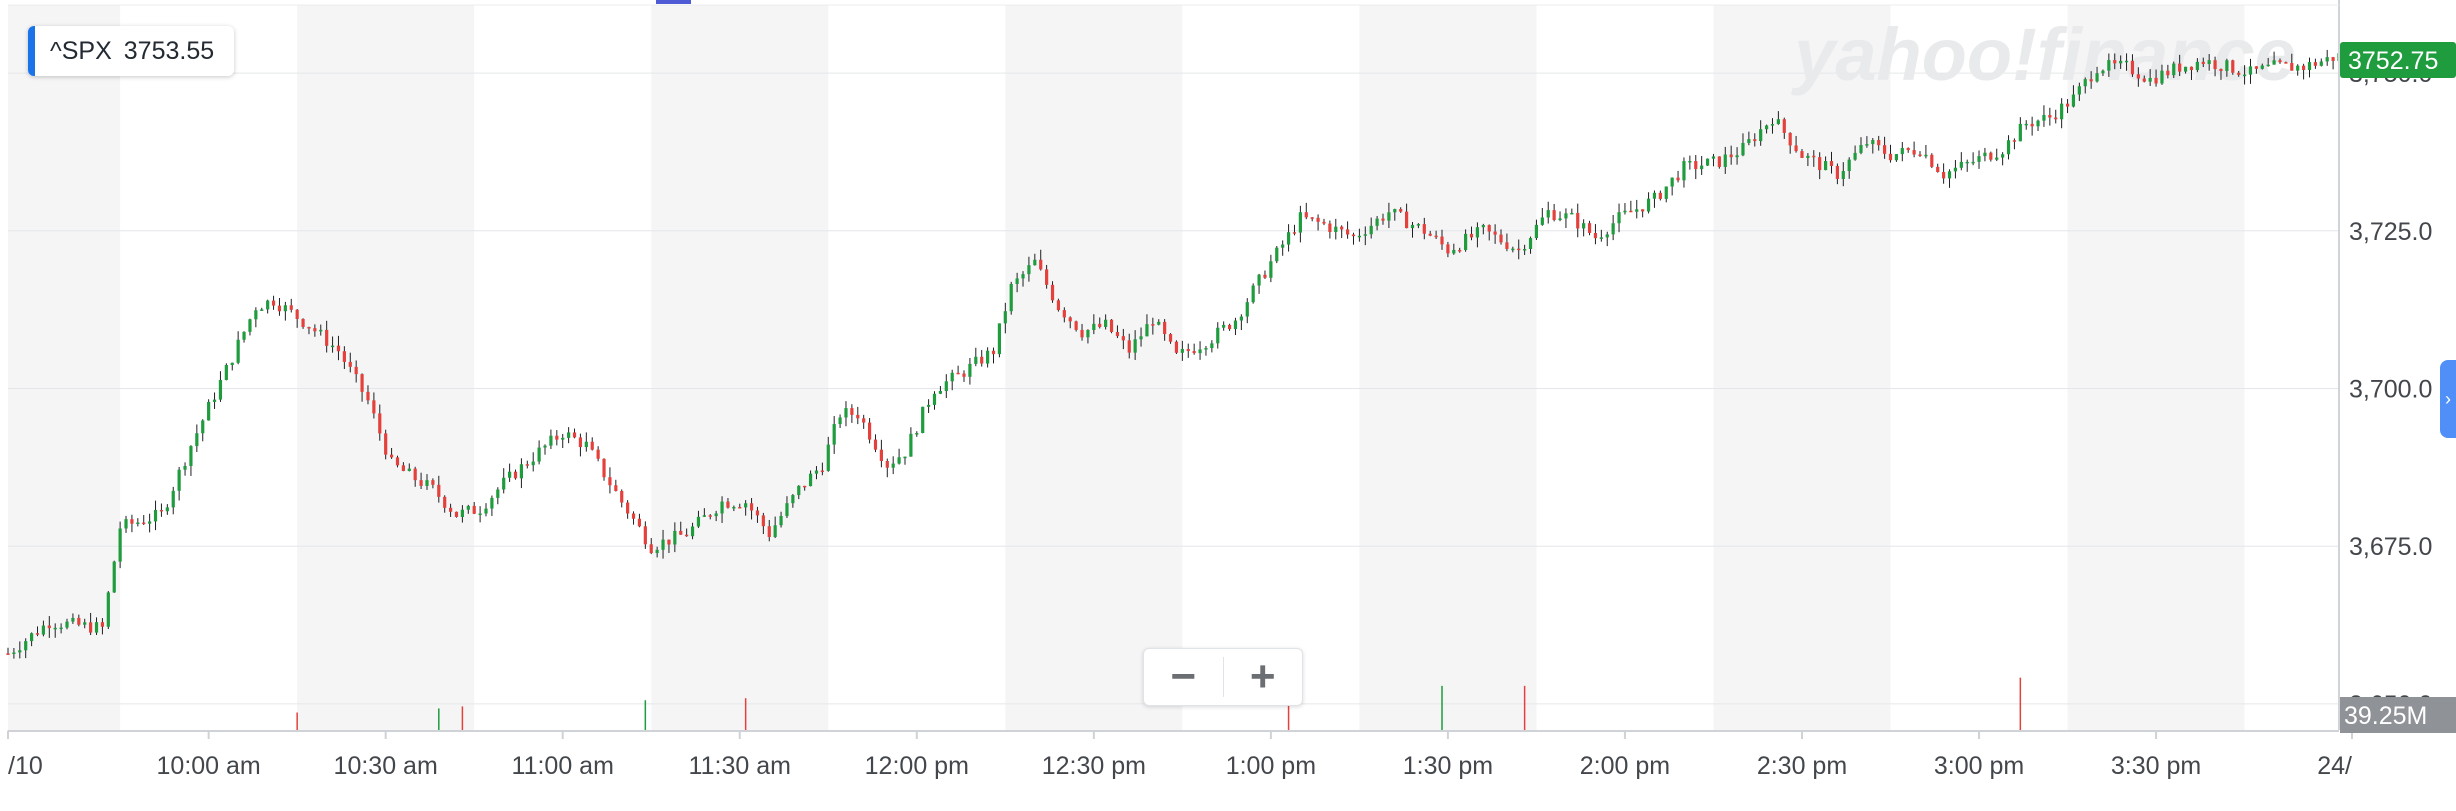 The image size is (2456, 811). What do you see at coordinates (2448, 399) in the screenshot?
I see `side-panel-toggle: ›` at bounding box center [2448, 399].